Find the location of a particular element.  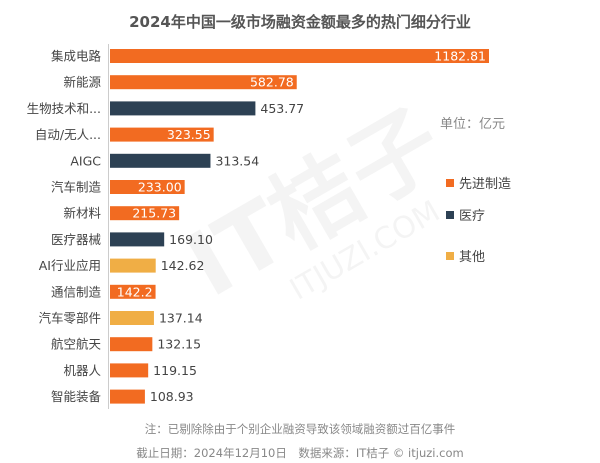

value-label: 582.78 is located at coordinates (272, 82).